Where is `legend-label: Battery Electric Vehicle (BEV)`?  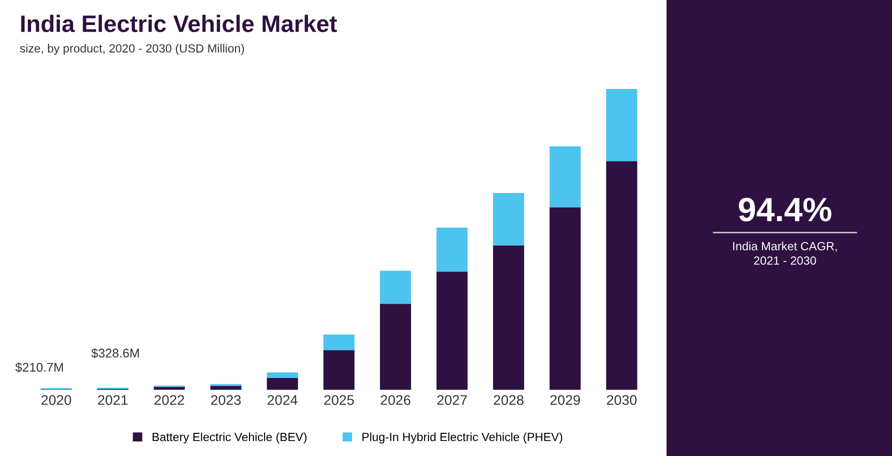
legend-label: Battery Electric Vehicle (BEV) is located at coordinates (229, 438).